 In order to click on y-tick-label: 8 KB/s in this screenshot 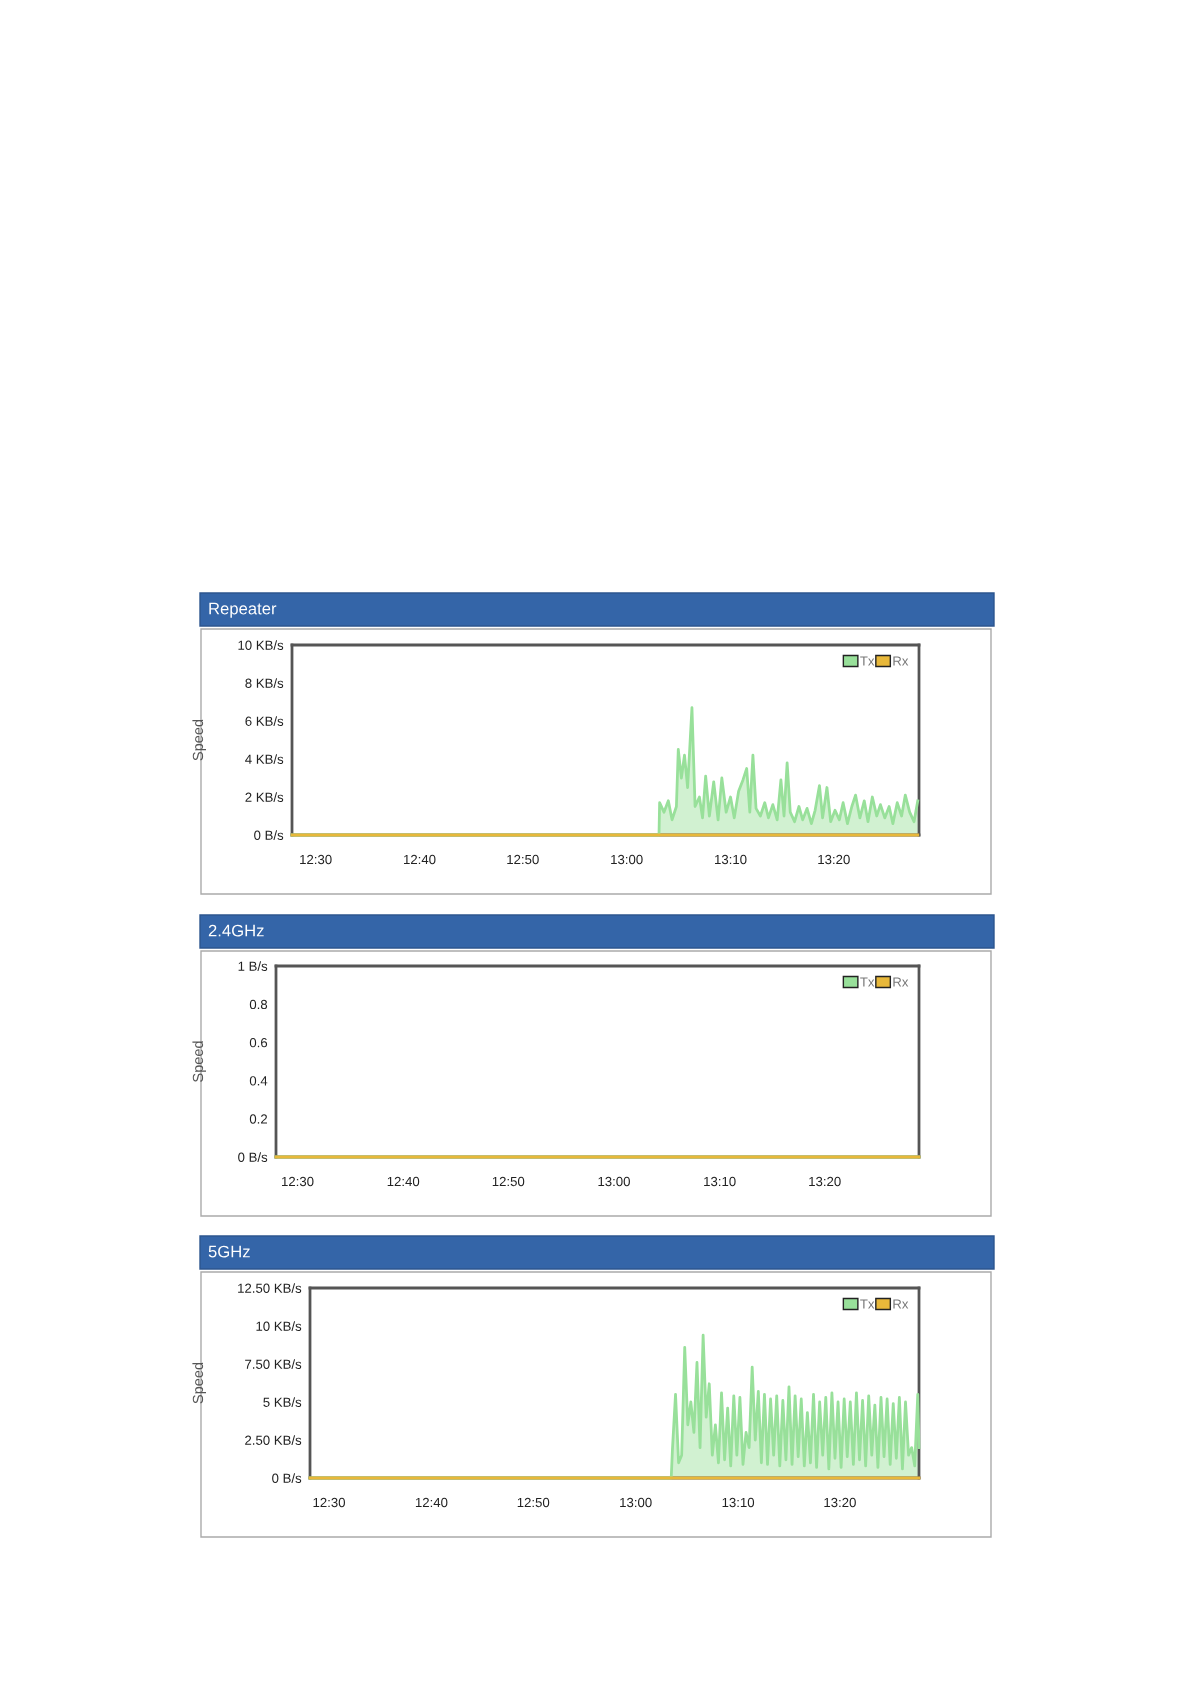, I will do `click(264, 683)`.